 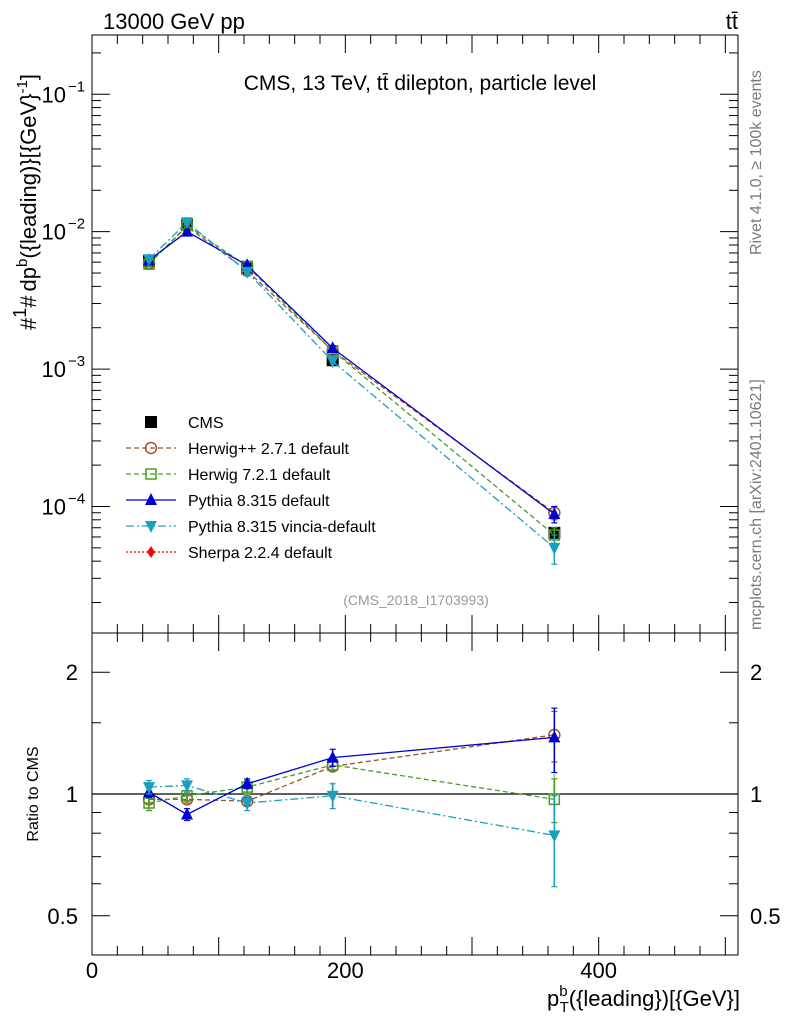 I want to click on ratio-line-herwig-7-2-1-default, so click(x=351, y=784).